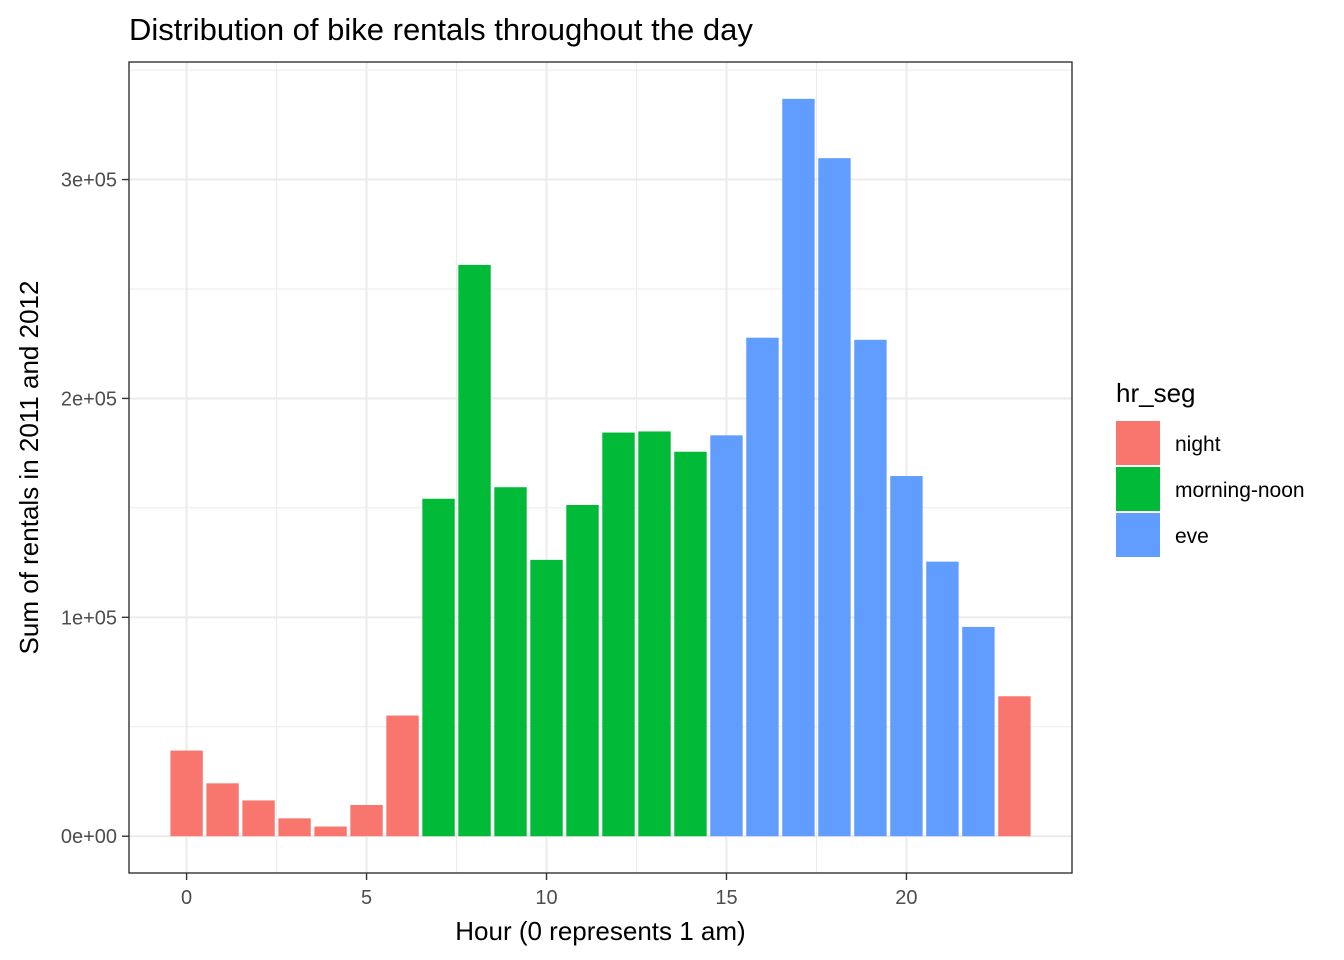 This screenshot has height=960, width=1344. I want to click on x-tick-label: 20, so click(906, 898).